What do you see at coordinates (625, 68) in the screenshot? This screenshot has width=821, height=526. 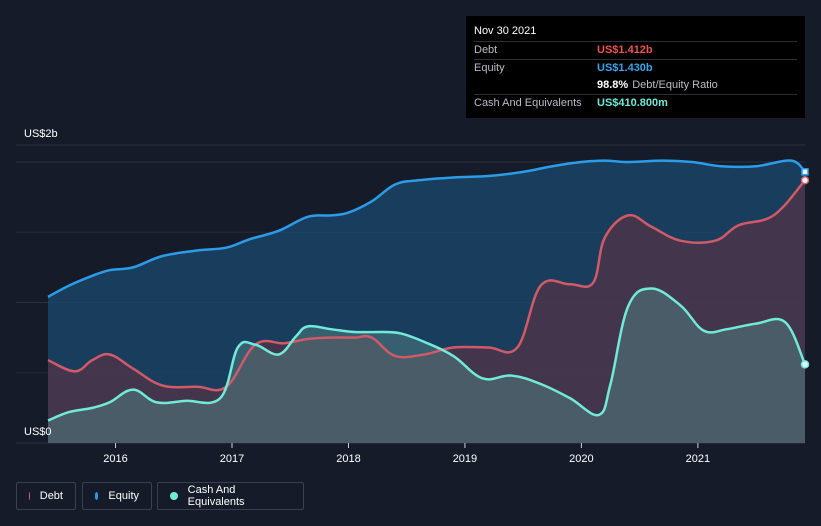 I see `tooltip-equity-value: US$1.430b` at bounding box center [625, 68].